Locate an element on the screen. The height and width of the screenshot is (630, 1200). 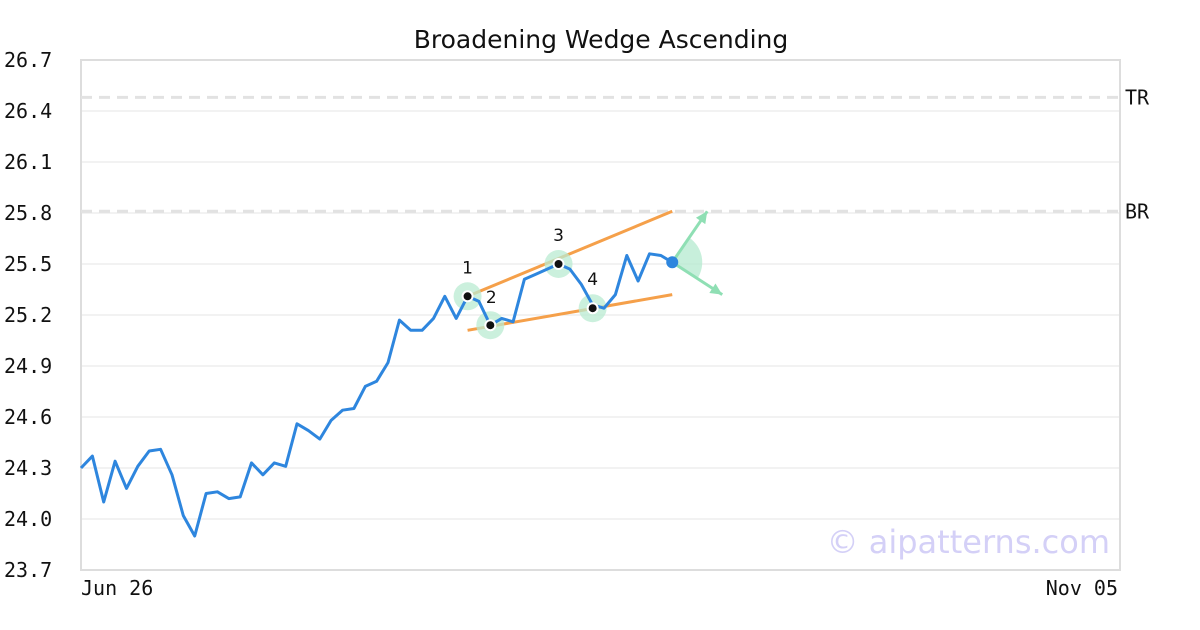
arrow-layer is located at coordinates (695, 253).